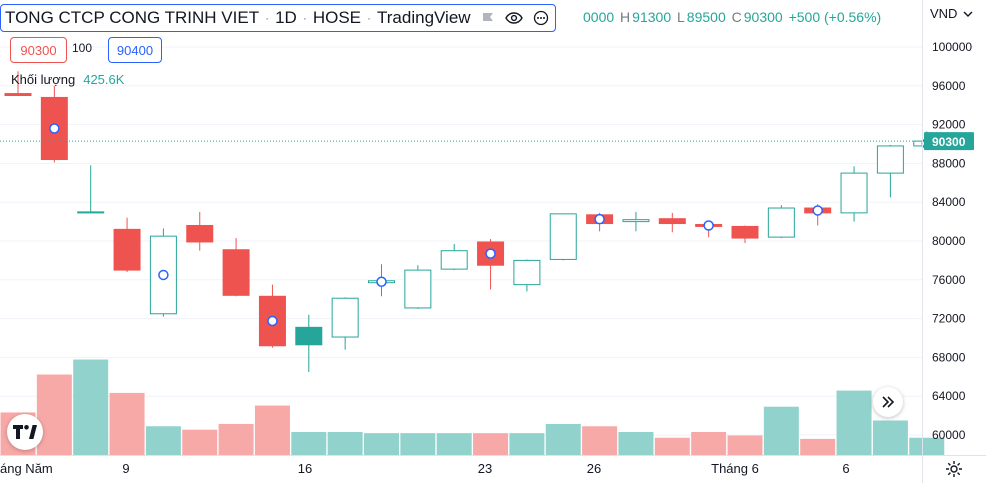  What do you see at coordinates (949, 435) in the screenshot?
I see `y-tick-label: 60000` at bounding box center [949, 435].